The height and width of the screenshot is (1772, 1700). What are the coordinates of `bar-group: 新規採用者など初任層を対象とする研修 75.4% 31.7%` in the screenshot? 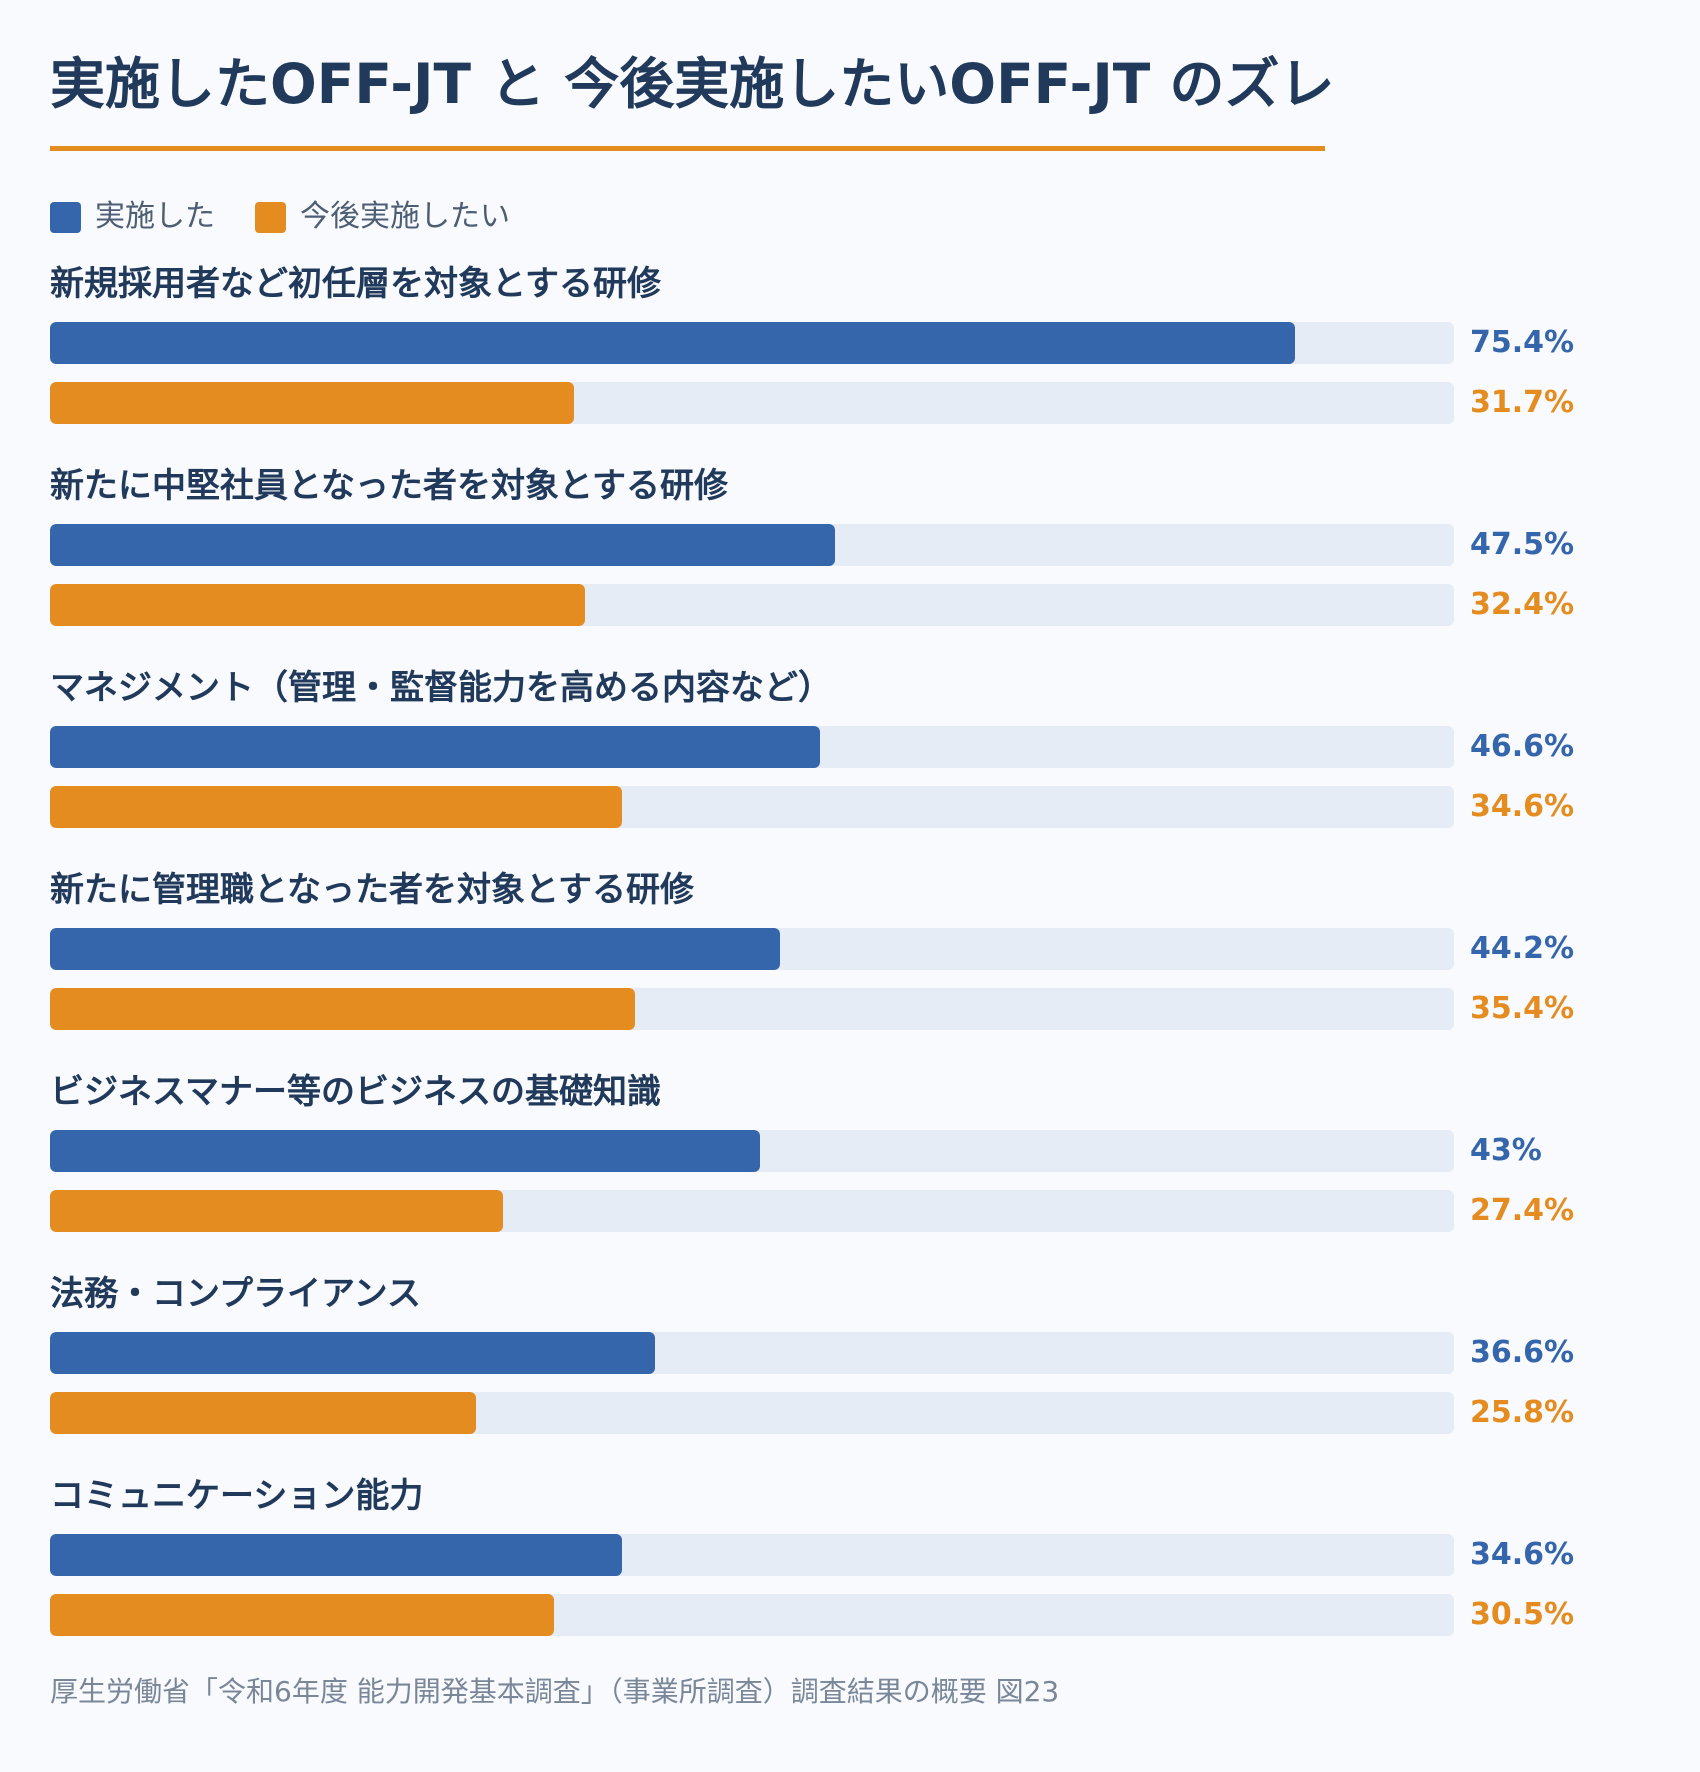 It's located at (850, 360).